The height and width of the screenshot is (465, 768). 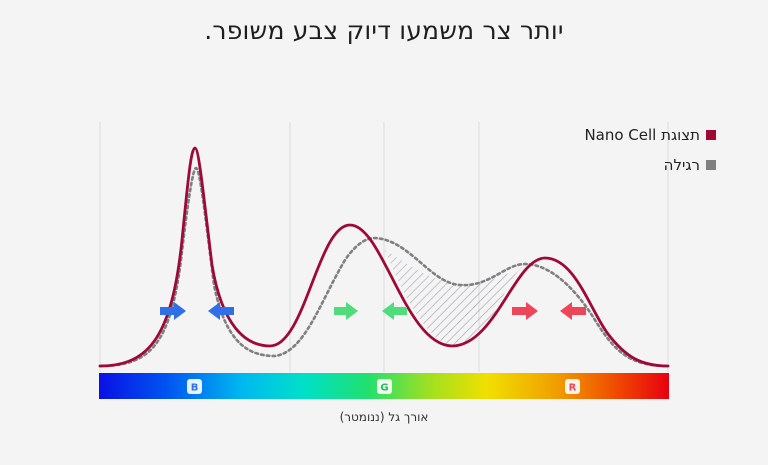 I want to click on band-badge-r: R, so click(x=572, y=386).